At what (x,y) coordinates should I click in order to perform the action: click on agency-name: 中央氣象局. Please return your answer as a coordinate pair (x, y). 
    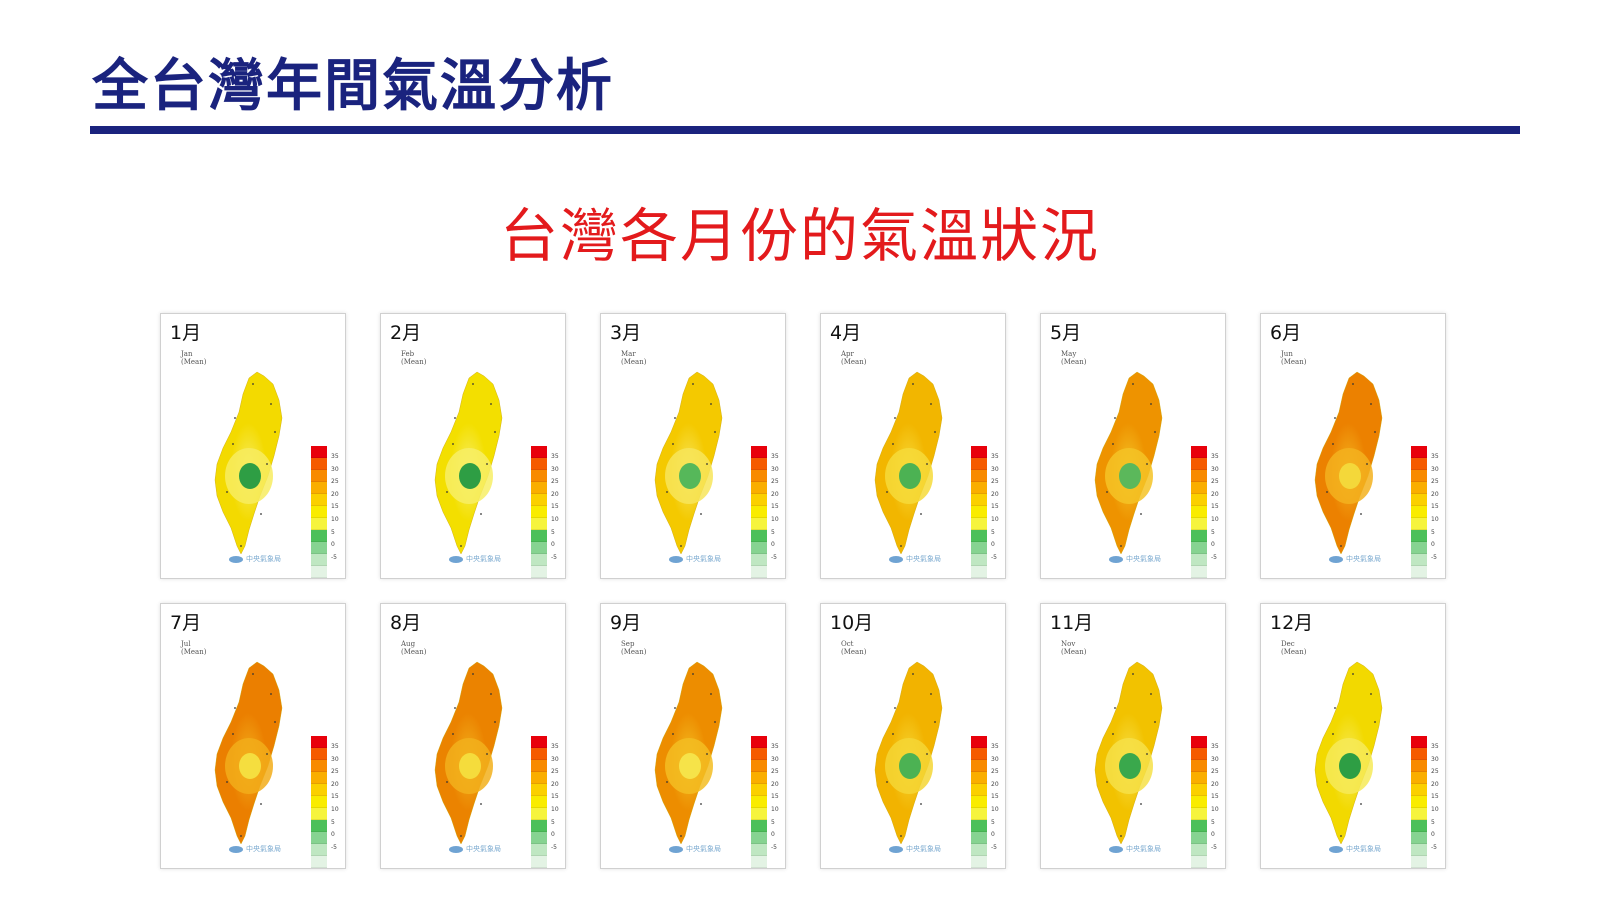
    Looking at the image, I should click on (703, 849).